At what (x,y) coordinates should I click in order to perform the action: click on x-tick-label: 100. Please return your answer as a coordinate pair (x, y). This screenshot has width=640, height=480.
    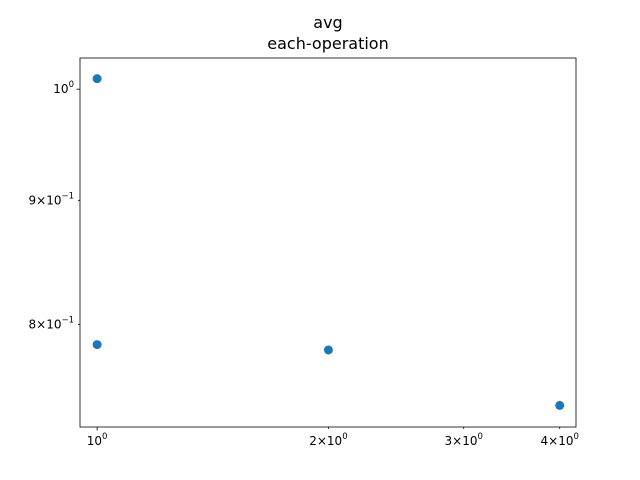
    Looking at the image, I should click on (97, 440).